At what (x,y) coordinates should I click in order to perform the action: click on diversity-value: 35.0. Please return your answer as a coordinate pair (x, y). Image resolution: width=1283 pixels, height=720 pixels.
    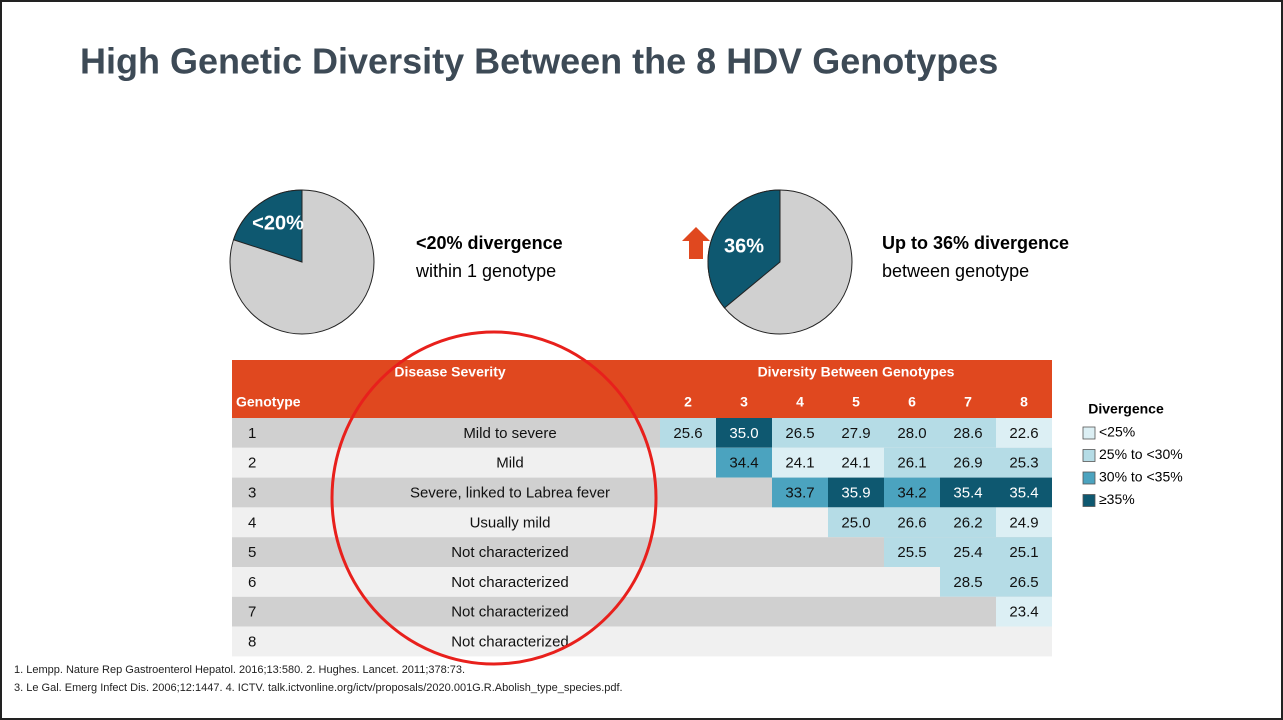
    Looking at the image, I should click on (743, 433).